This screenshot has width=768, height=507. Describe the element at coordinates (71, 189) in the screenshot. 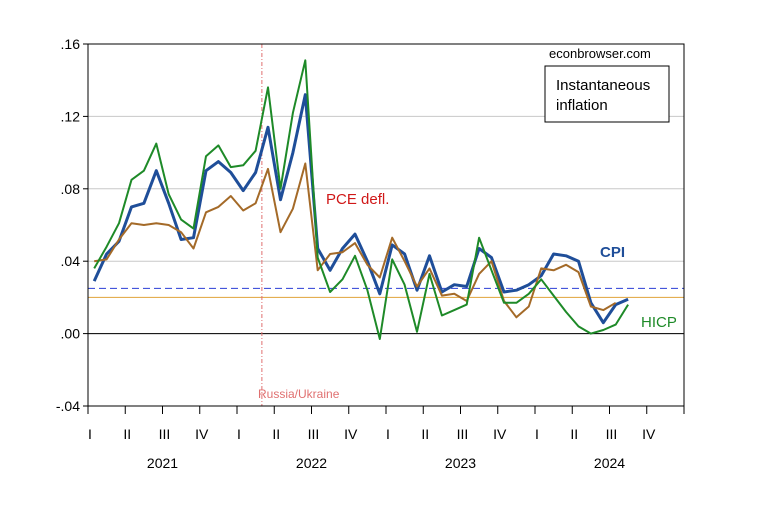

I see `y-tick-label: .08` at that location.